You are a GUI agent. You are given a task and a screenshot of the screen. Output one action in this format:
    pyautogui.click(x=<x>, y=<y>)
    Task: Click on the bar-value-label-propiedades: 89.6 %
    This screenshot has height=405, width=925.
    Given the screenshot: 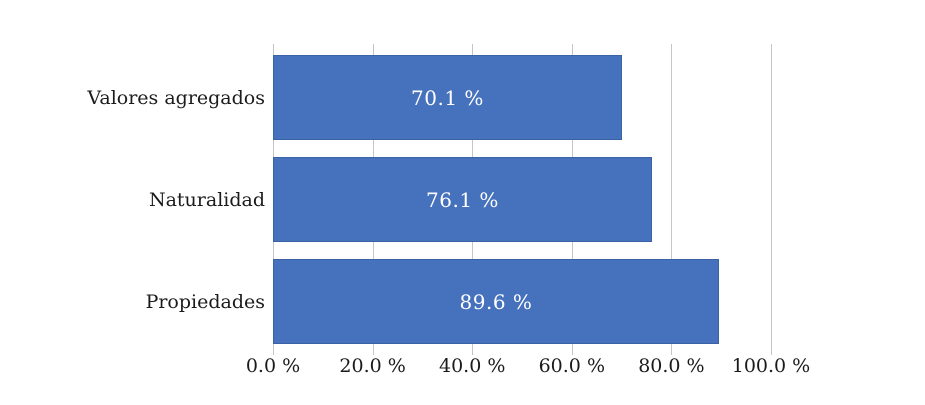 What is the action you would take?
    pyautogui.click(x=496, y=301)
    